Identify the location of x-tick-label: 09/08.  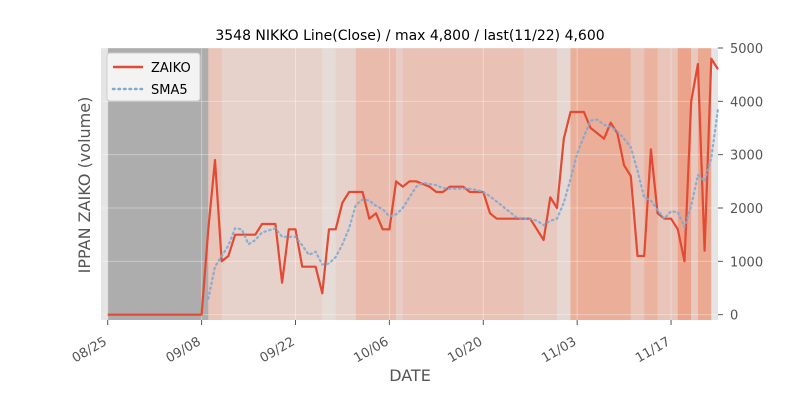
(184, 350).